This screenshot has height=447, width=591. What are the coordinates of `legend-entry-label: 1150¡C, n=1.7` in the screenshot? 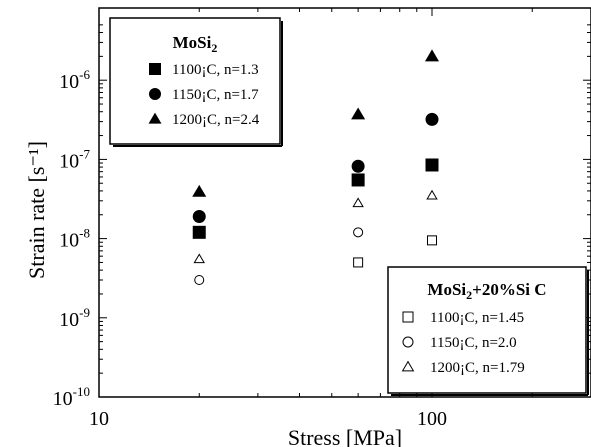 It's located at (215, 95).